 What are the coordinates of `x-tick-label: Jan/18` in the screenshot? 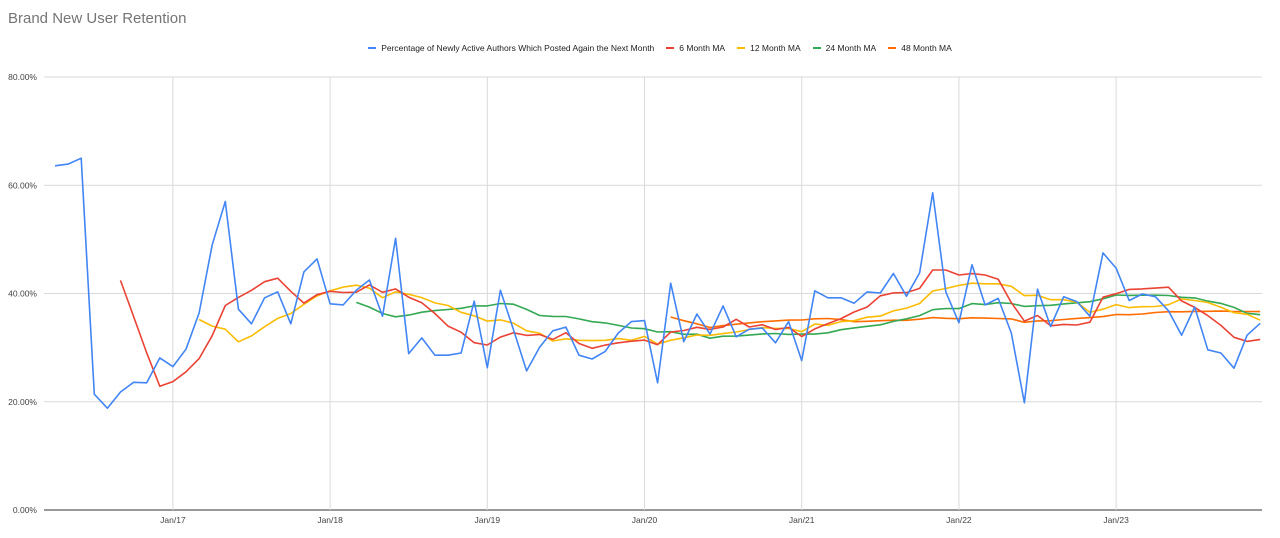 It's located at (330, 520).